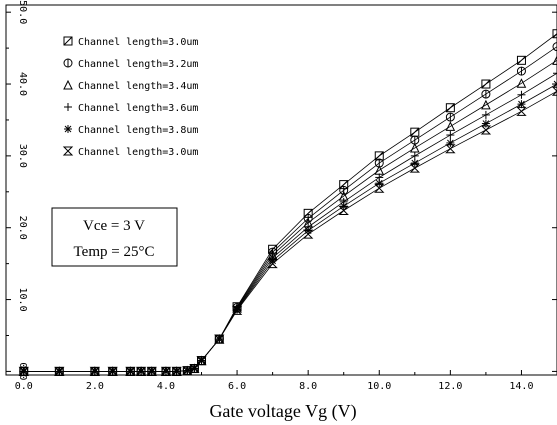 The height and width of the screenshot is (425, 557). What do you see at coordinates (282, 411) in the screenshot?
I see `x-axis-title: Gate voltage Vg (V)` at bounding box center [282, 411].